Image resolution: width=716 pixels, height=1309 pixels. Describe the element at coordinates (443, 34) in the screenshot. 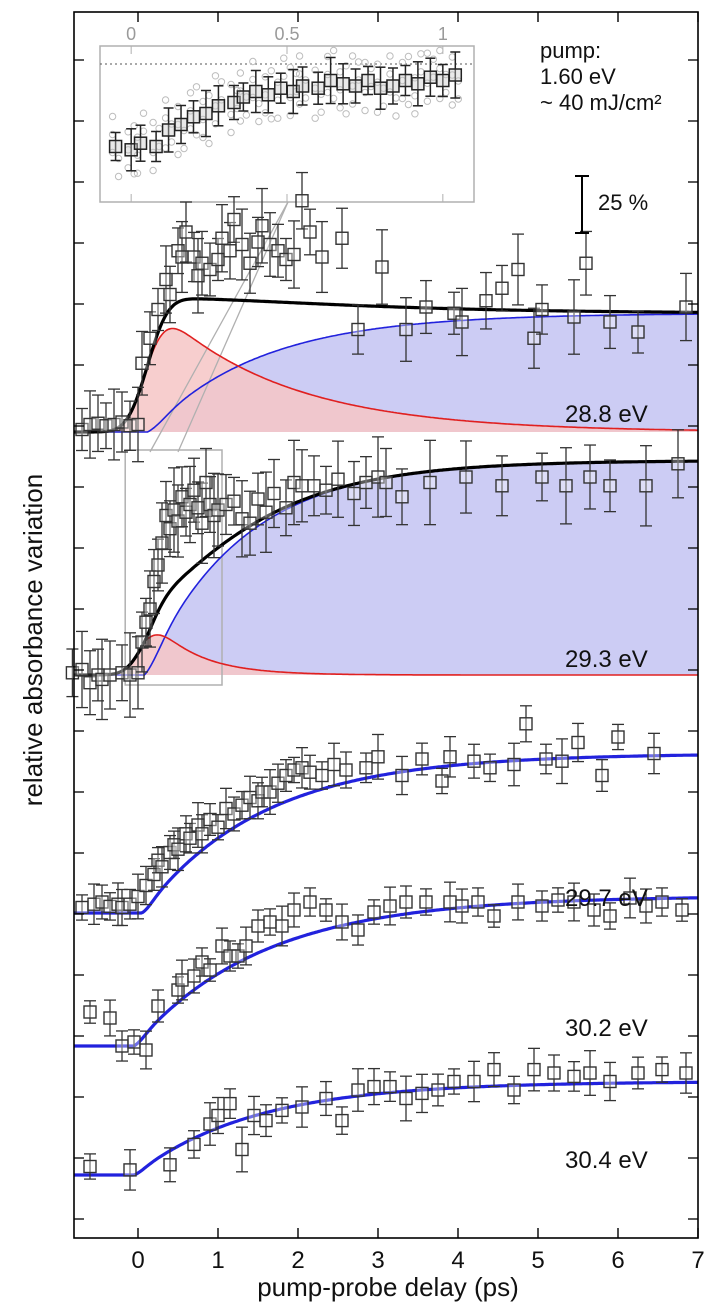

I see `inset-tick-label: 1` at that location.